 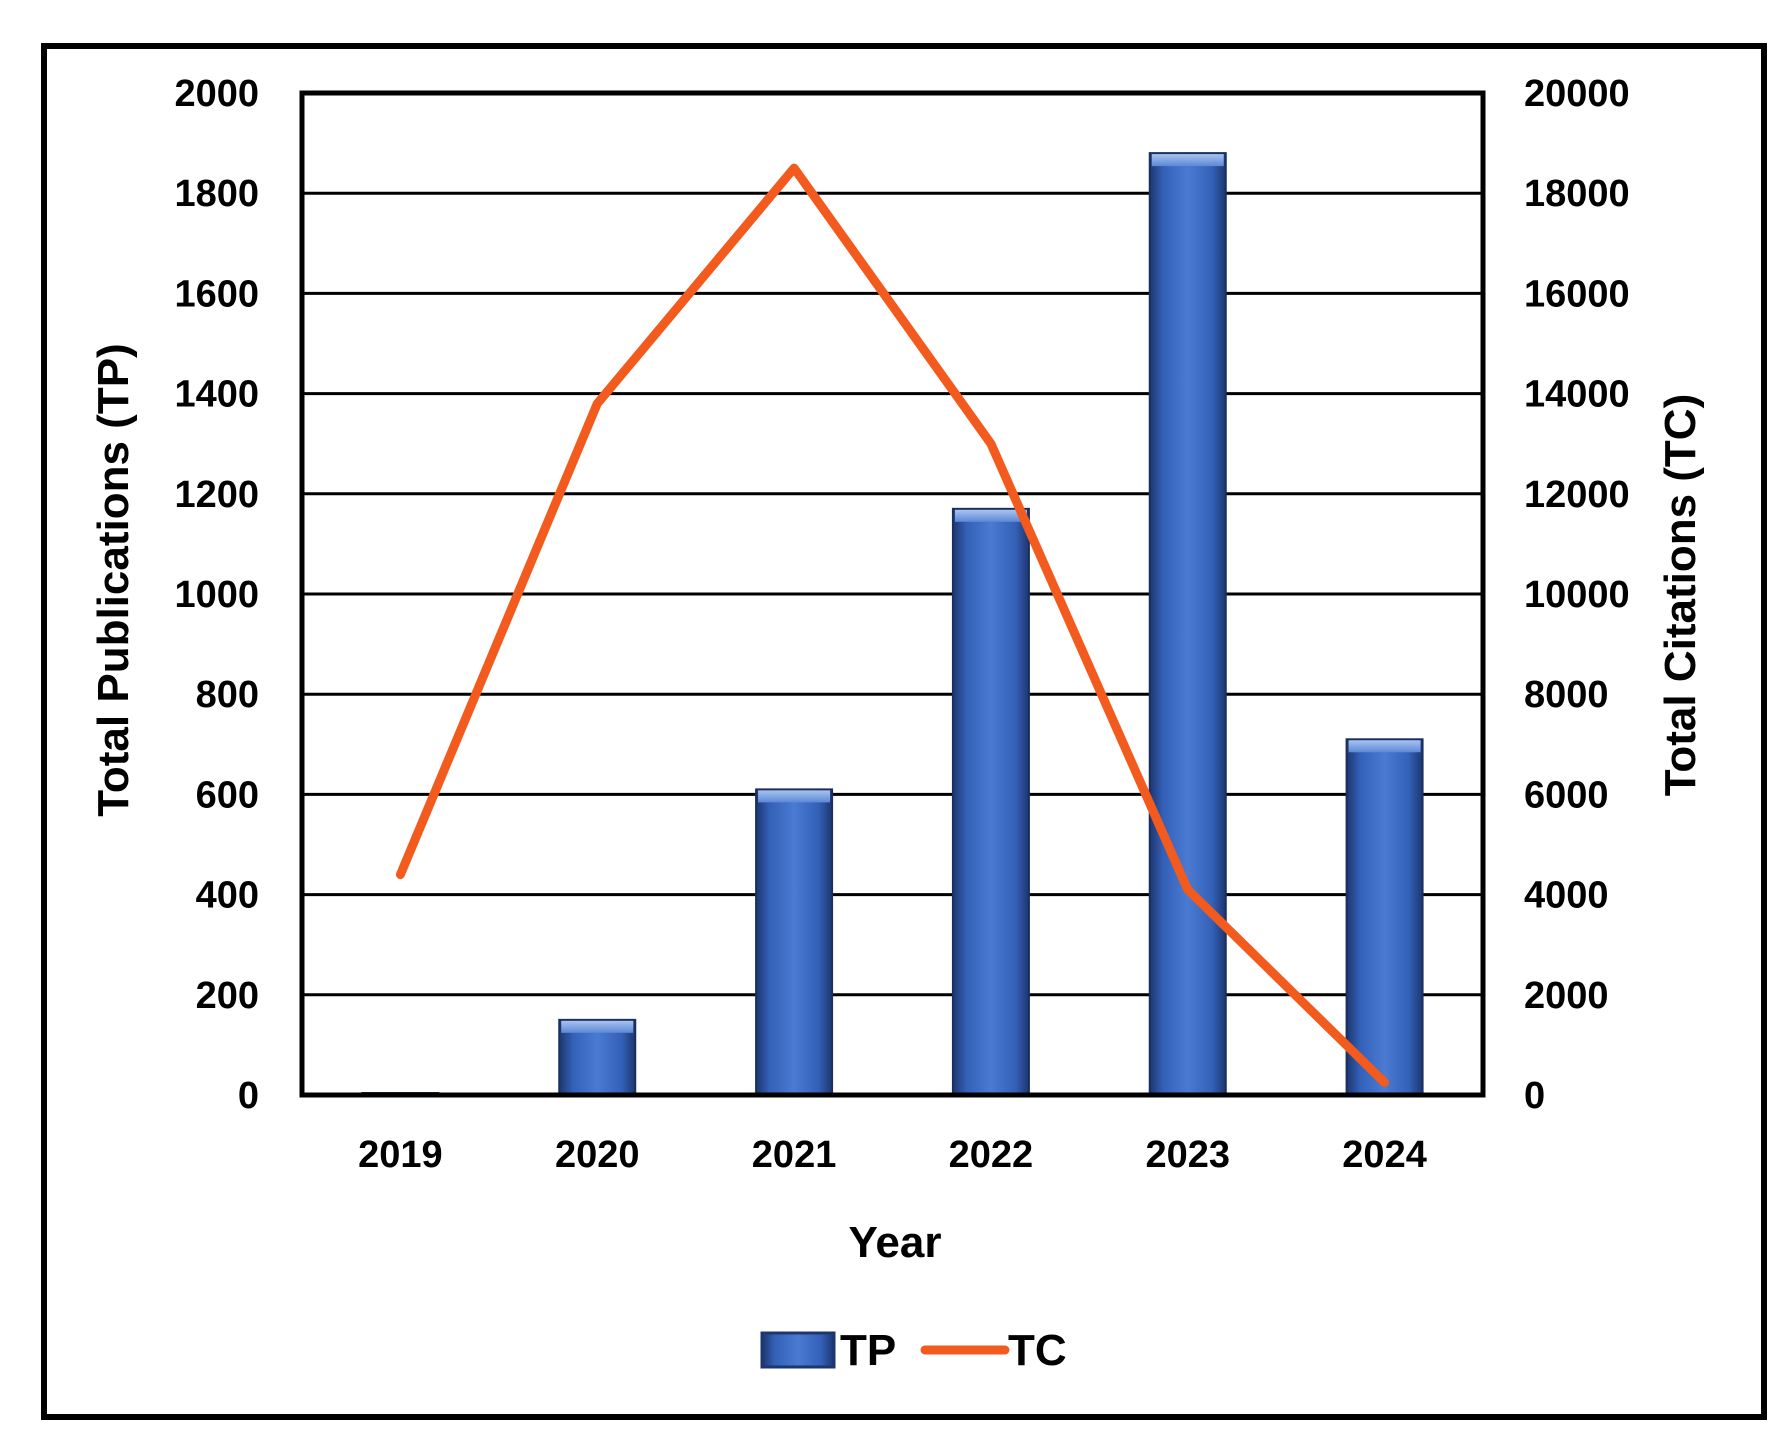 I want to click on y-tick-label: 1000, so click(x=216, y=595).